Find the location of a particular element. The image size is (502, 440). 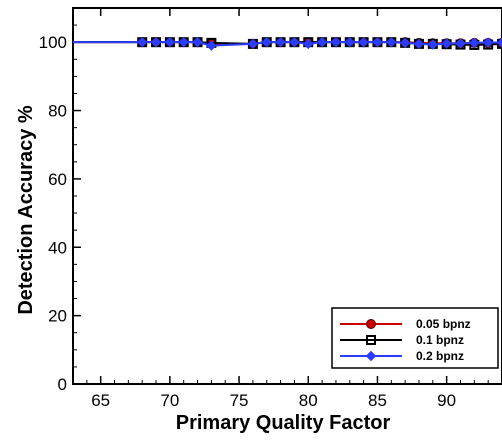

y-tick-label: 100 is located at coordinates (53, 42).